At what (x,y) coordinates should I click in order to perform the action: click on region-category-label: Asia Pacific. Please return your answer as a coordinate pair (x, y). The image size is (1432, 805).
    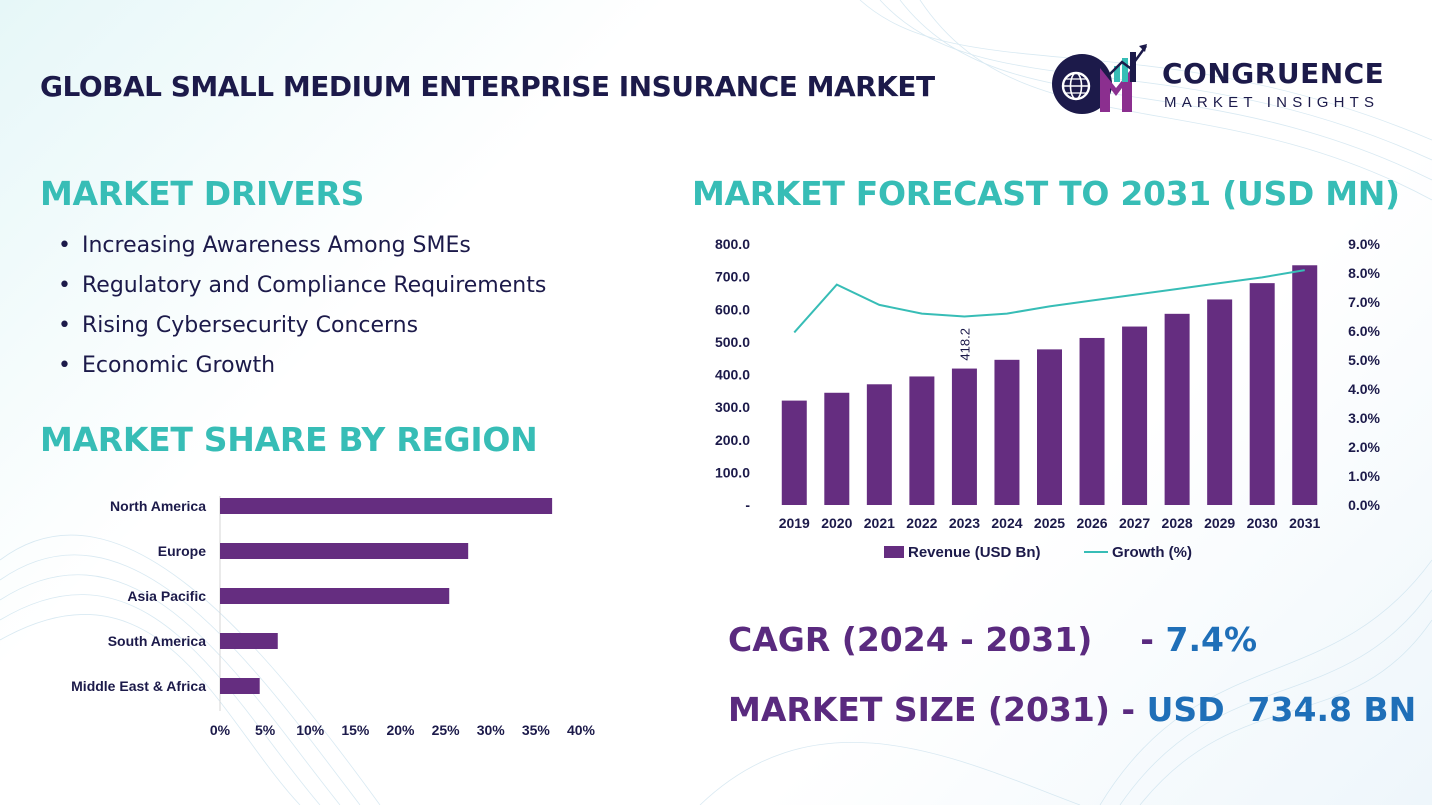
    Looking at the image, I should click on (166, 596).